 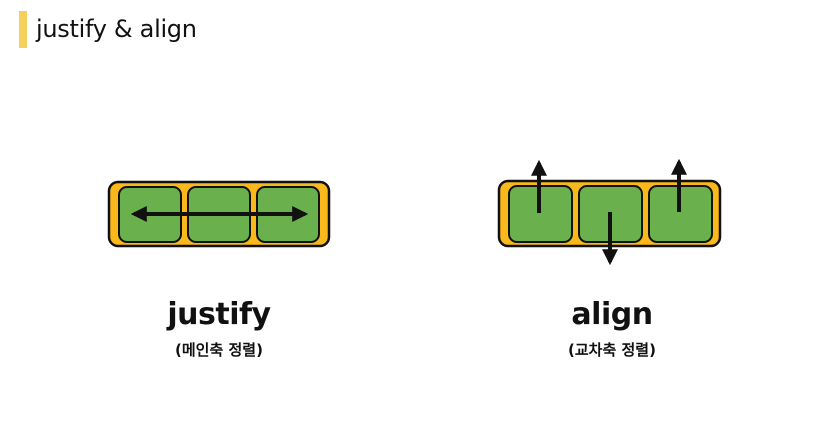 I want to click on justify-diagram, so click(x=219, y=214).